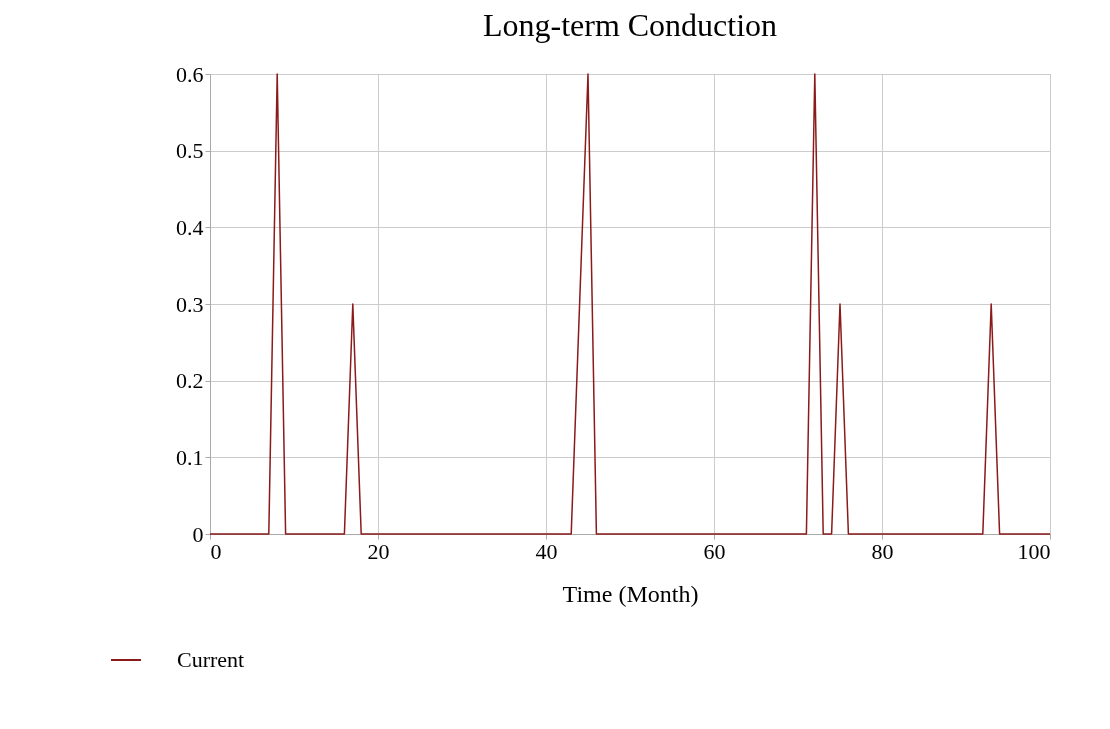 Image resolution: width=1110 pixels, height=729 pixels. What do you see at coordinates (216, 551) in the screenshot?
I see `x-tick-label: 0` at bounding box center [216, 551].